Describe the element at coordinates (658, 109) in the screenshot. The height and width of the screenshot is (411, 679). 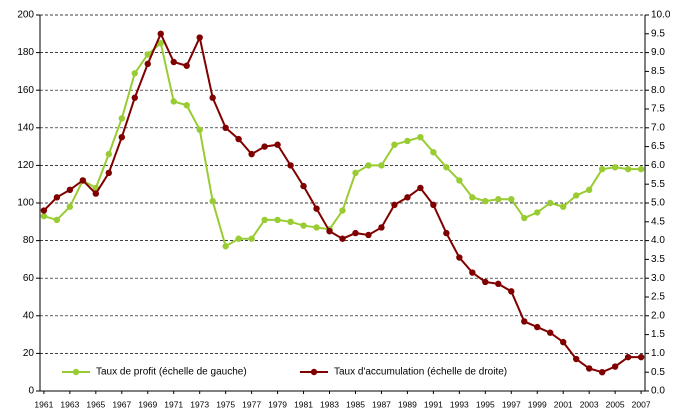
I see `y2-tick-label: 7.5` at that location.